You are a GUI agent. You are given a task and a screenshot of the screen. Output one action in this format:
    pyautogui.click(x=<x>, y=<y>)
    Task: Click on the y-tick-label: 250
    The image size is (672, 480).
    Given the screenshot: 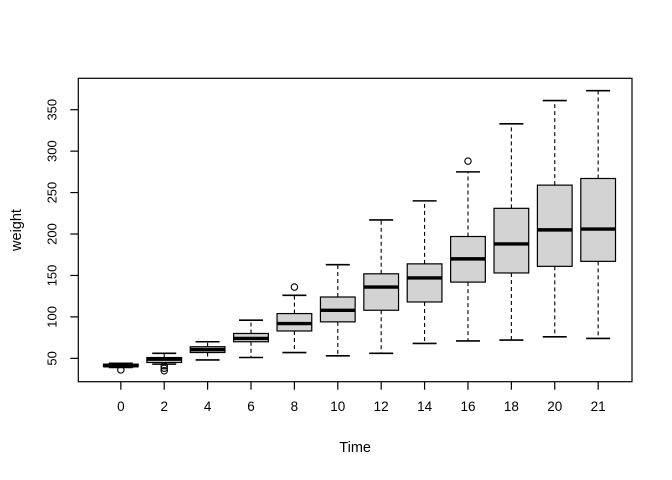 What is the action you would take?
    pyautogui.click(x=52, y=193)
    